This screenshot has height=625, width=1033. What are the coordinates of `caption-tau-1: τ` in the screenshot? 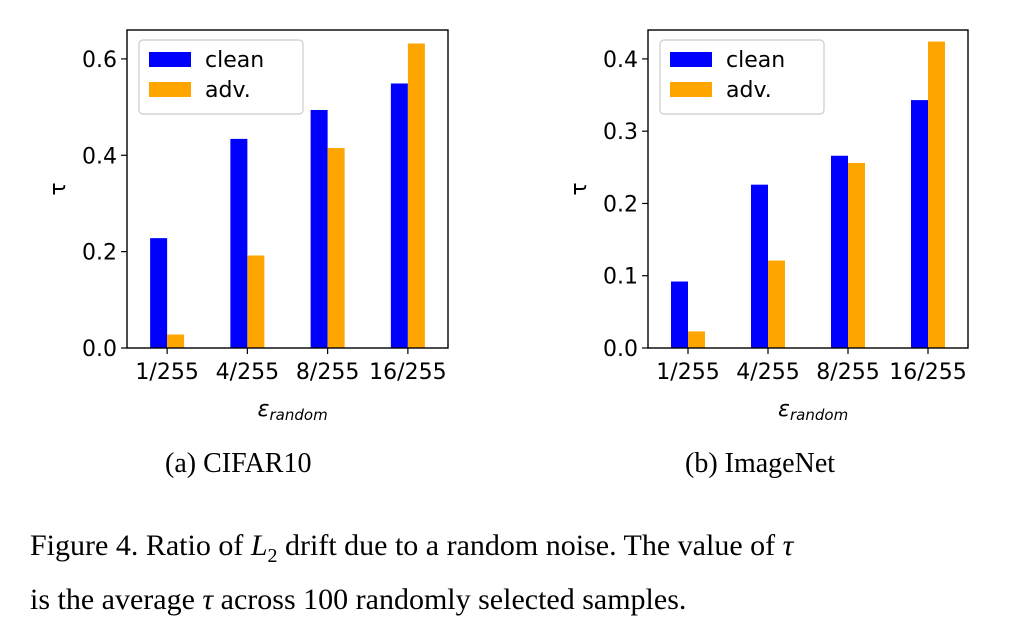 It's located at (788, 545).